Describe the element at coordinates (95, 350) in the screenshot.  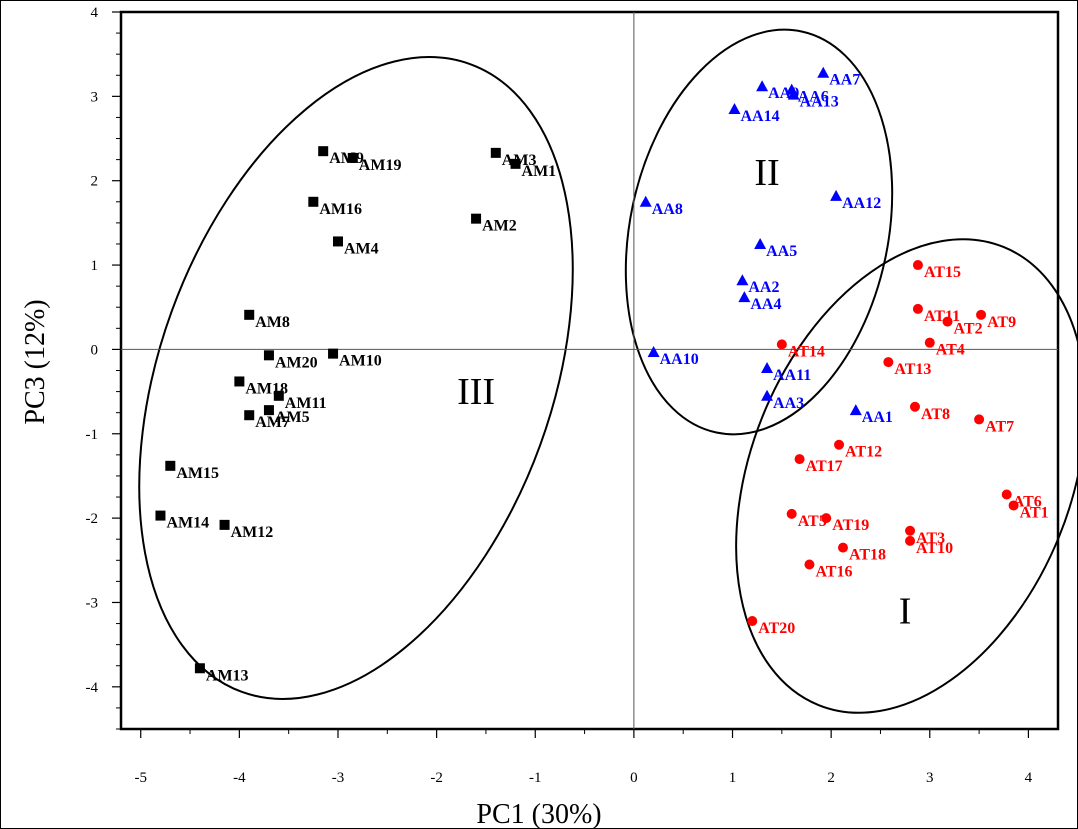
I see `y-tick-label: 0` at that location.